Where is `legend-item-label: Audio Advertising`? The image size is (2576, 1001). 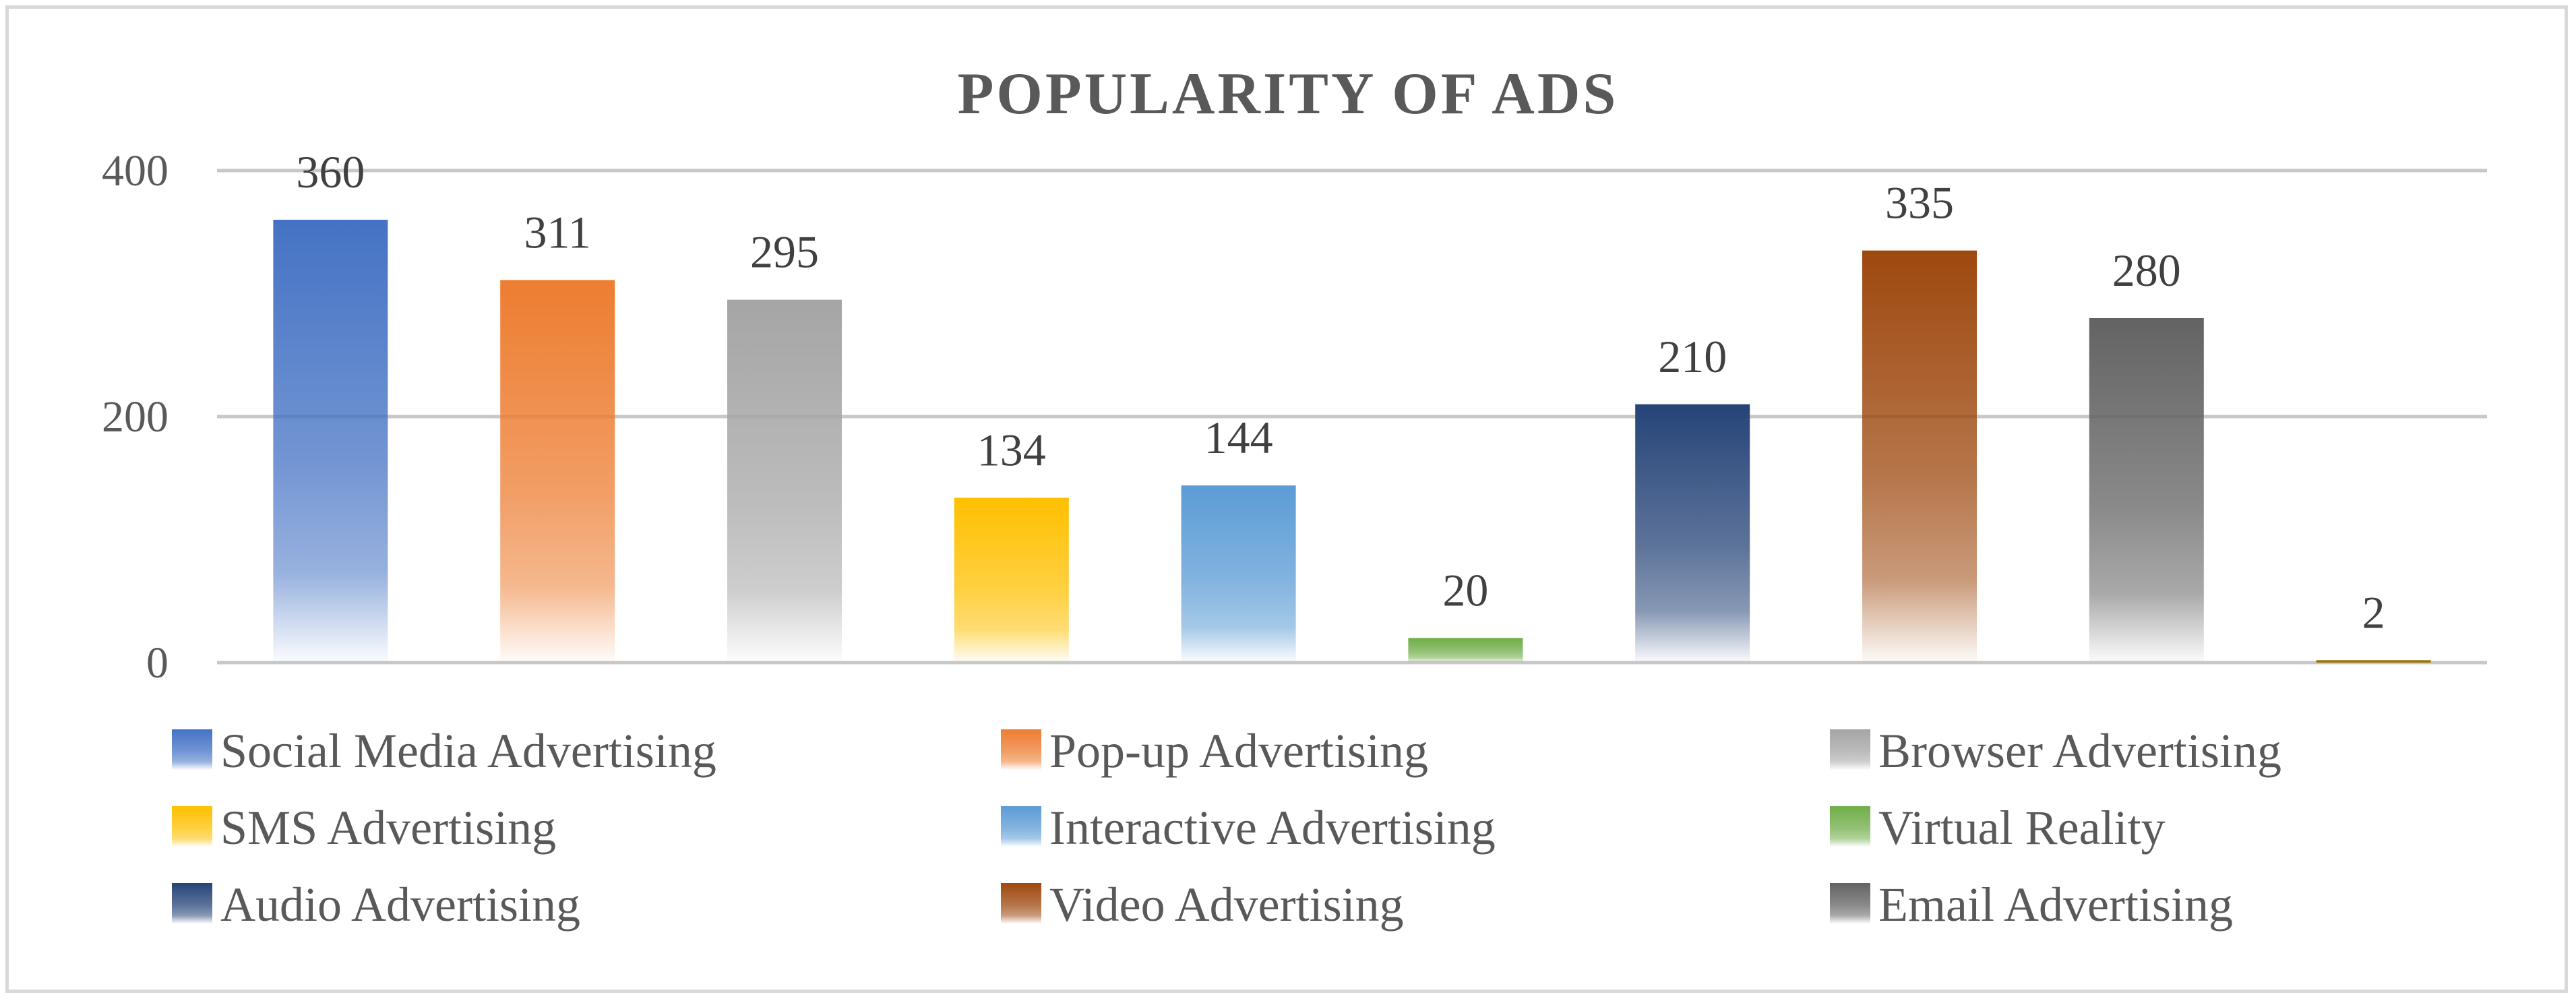 legend-item-label: Audio Advertising is located at coordinates (400, 905).